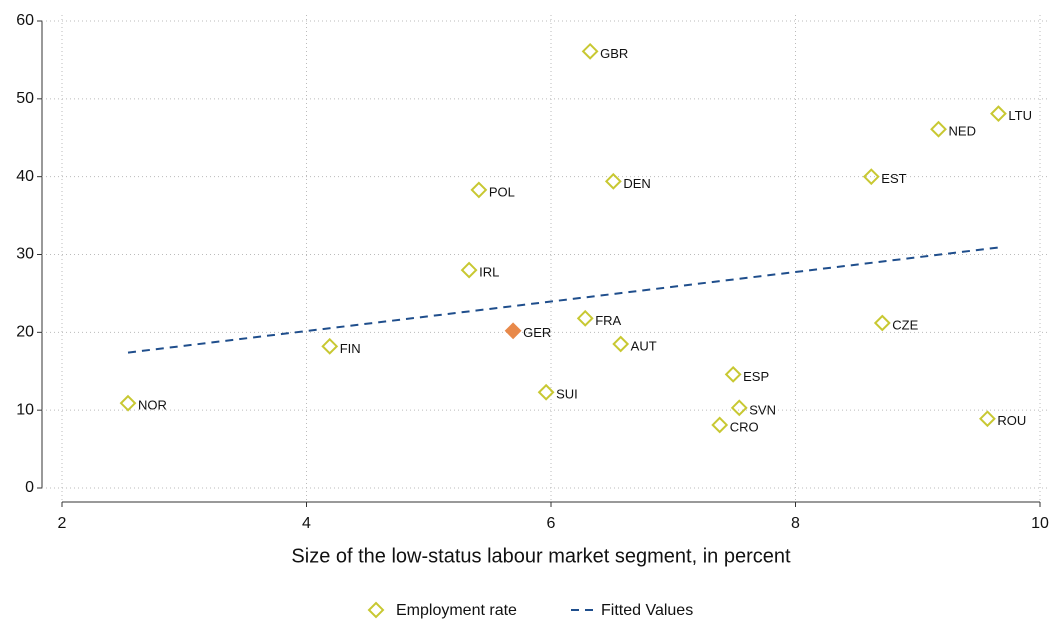 The height and width of the screenshot is (624, 1055). Describe the element at coordinates (537, 332) in the screenshot. I see `point-label: GER` at that location.